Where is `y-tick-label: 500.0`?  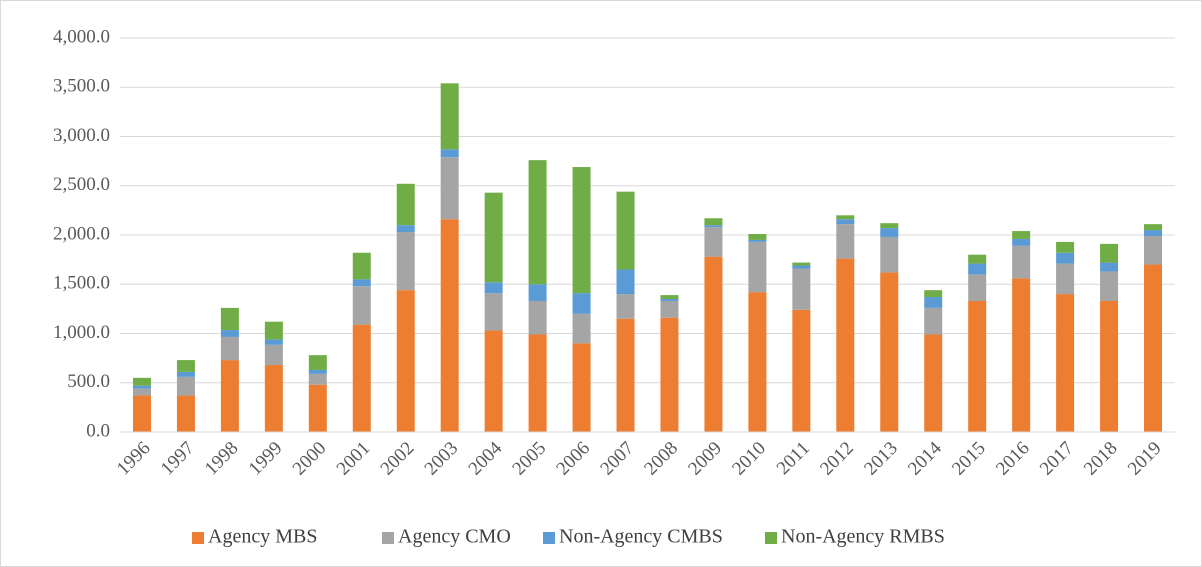 y-tick-label: 500.0 is located at coordinates (88, 381).